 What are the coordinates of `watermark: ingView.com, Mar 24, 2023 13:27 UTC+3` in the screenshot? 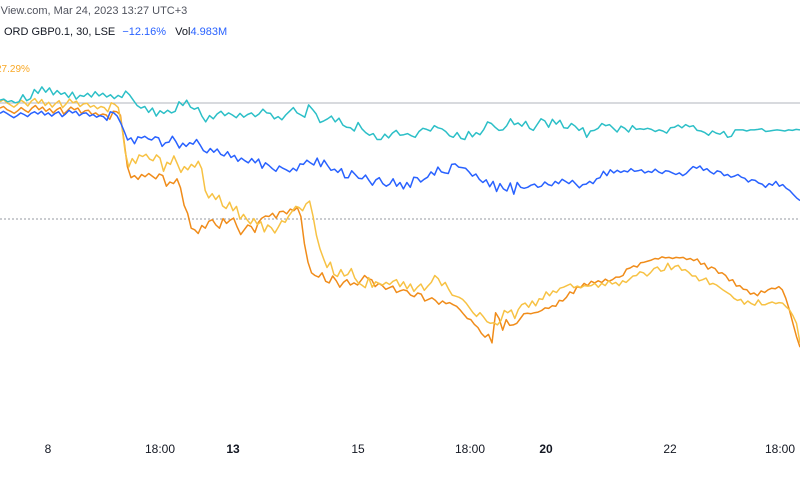 It's located at (94, 11).